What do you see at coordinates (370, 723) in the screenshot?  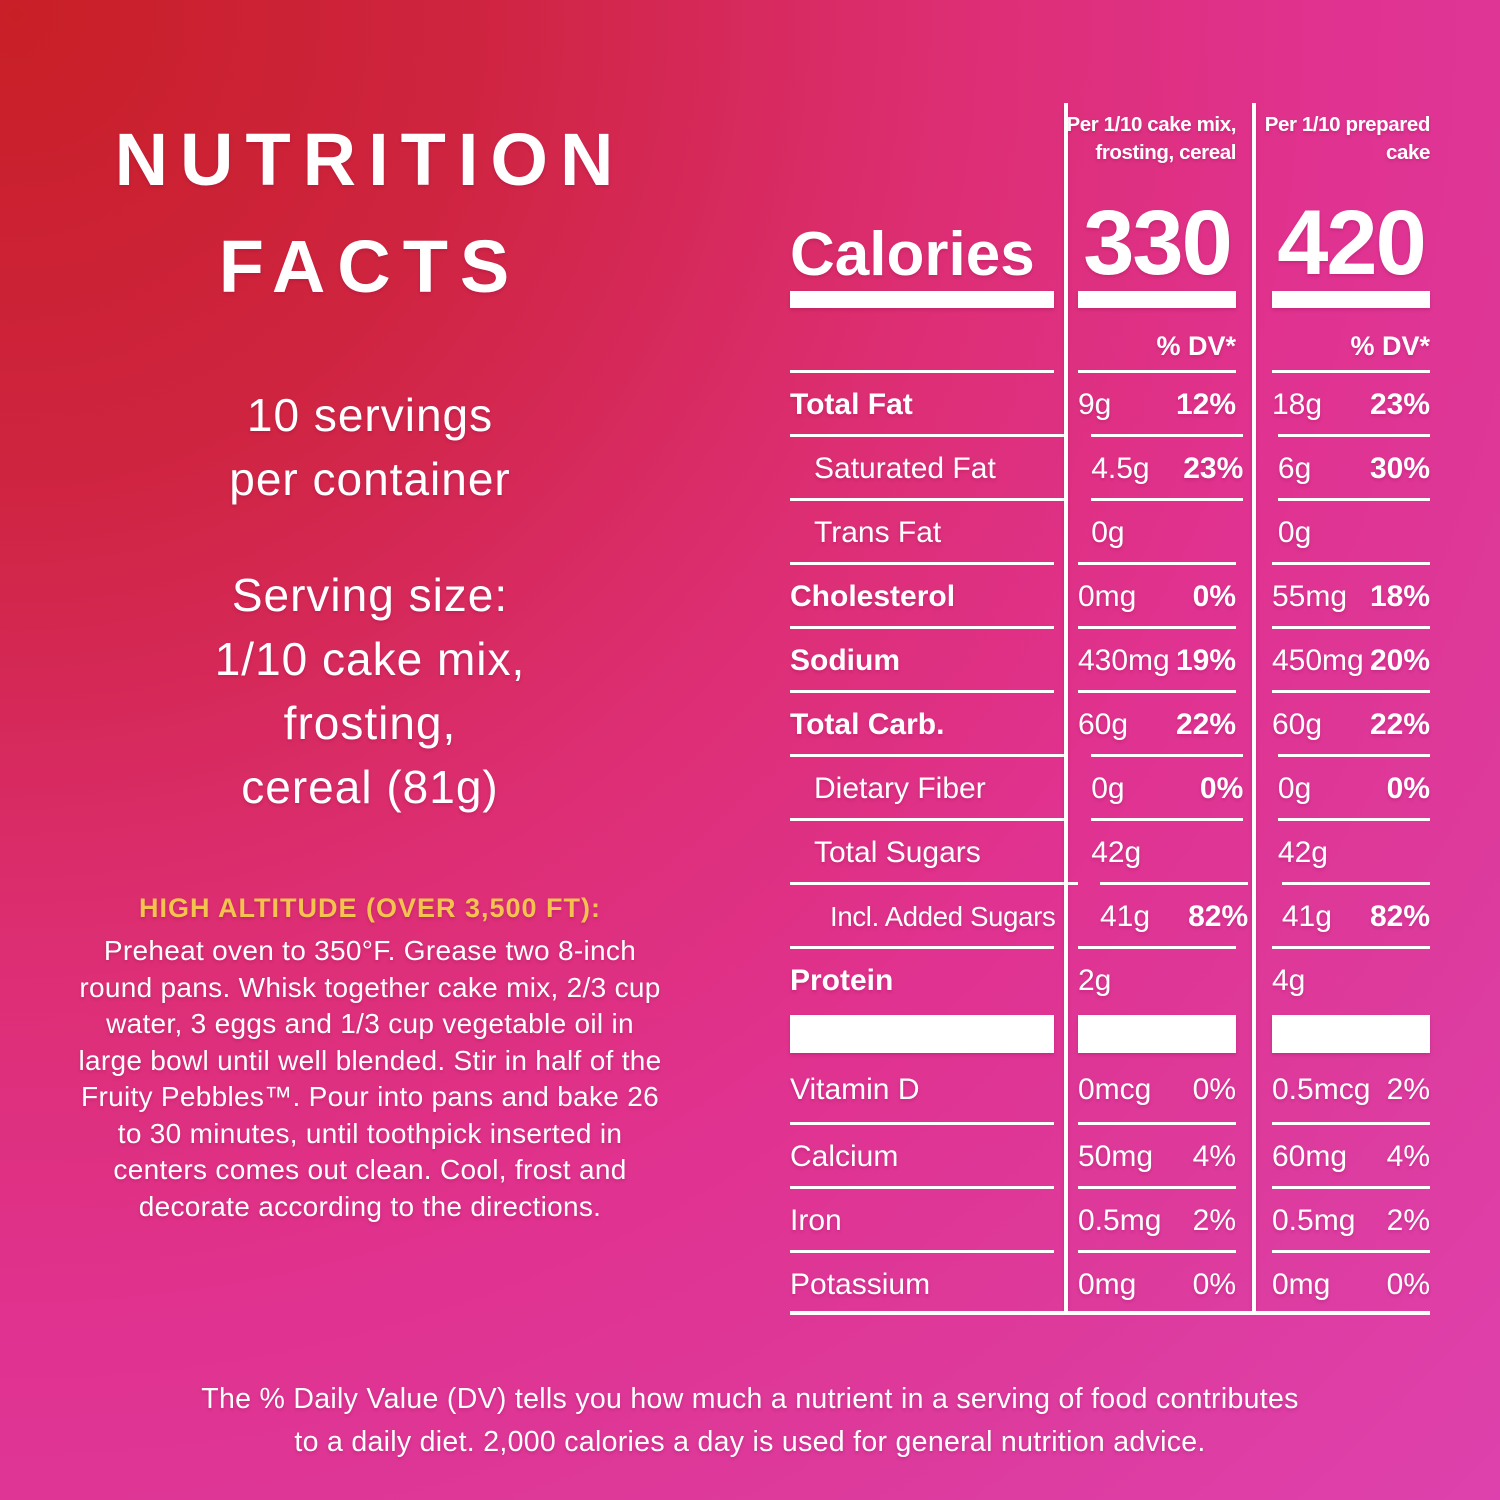 I see `serving-size-line: frosting,` at bounding box center [370, 723].